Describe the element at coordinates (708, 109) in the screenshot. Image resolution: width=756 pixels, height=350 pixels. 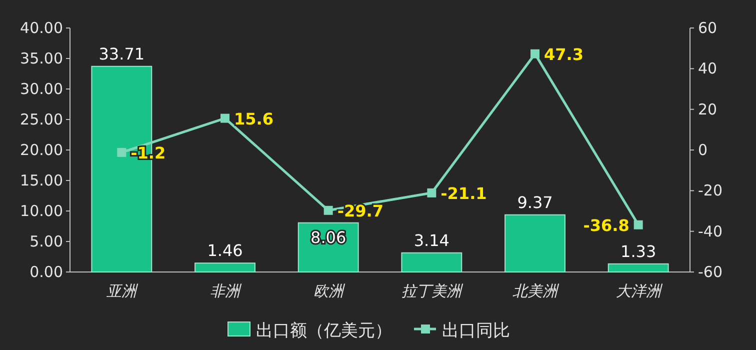
I see `y2-tick-label: 20` at that location.